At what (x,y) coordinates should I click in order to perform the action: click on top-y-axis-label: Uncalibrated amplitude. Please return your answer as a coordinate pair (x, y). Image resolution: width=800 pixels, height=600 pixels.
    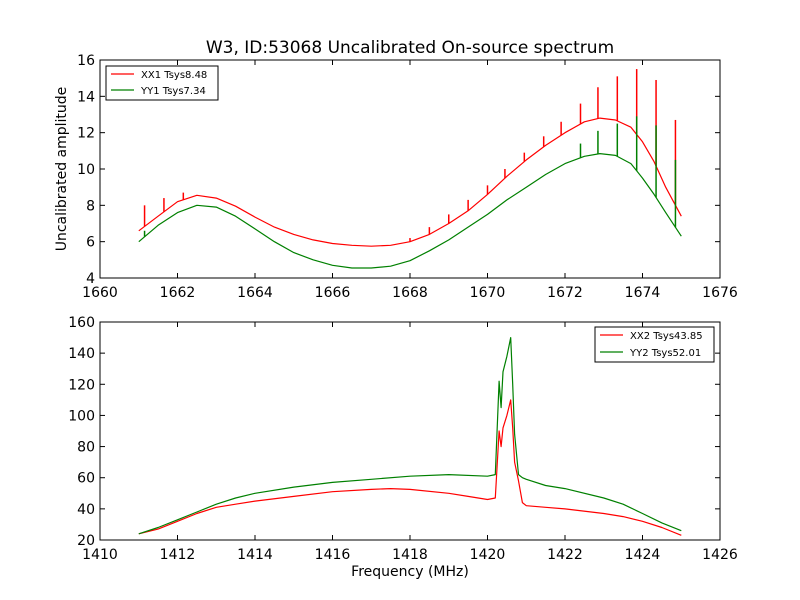
    Looking at the image, I should click on (62, 169).